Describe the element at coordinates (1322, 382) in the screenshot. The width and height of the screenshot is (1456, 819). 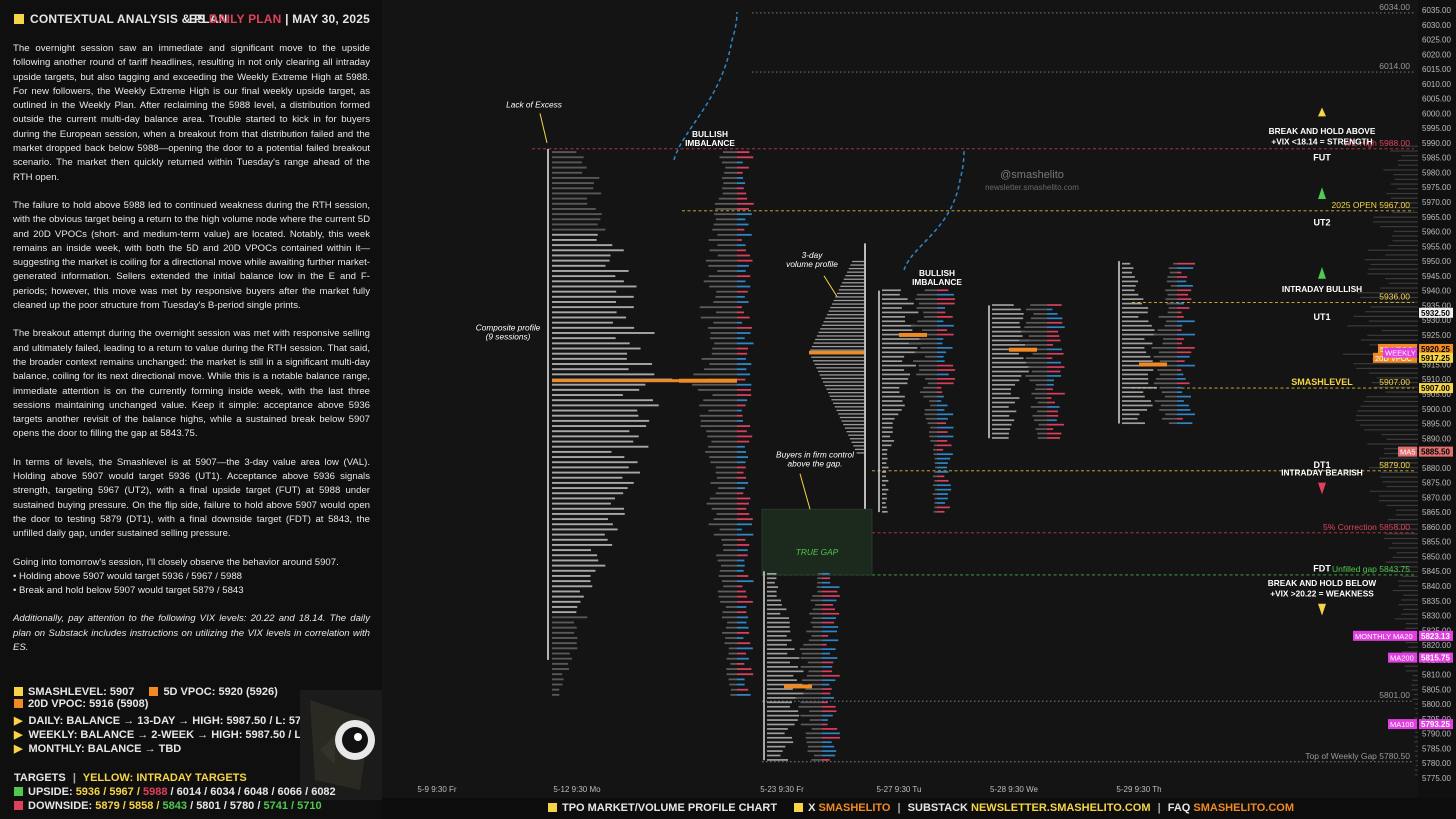
I see `target-label: SMASHLEVEL` at that location.